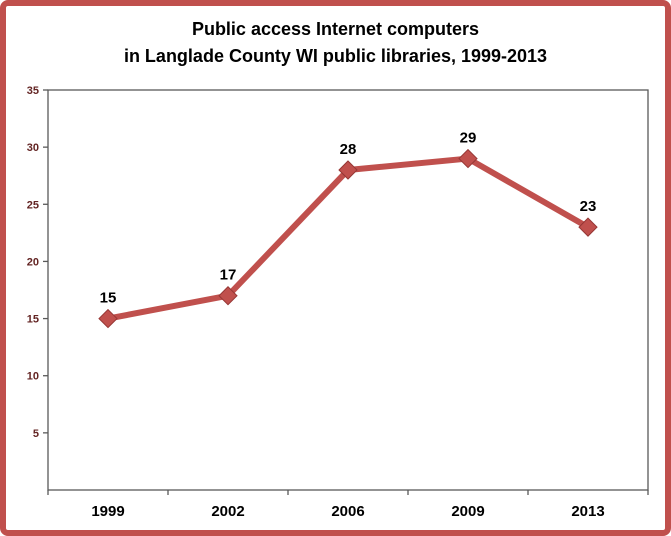  What do you see at coordinates (587, 511) in the screenshot?
I see `x-axis-label: 2013` at bounding box center [587, 511].